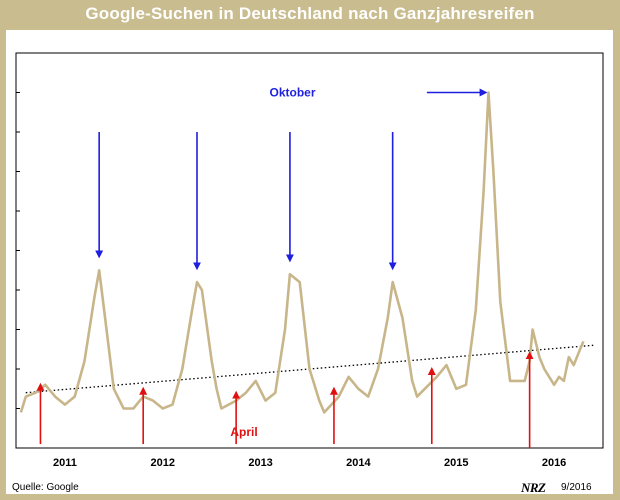 This screenshot has height=500, width=620. I want to click on x-tick-label: 2015, so click(456, 463).